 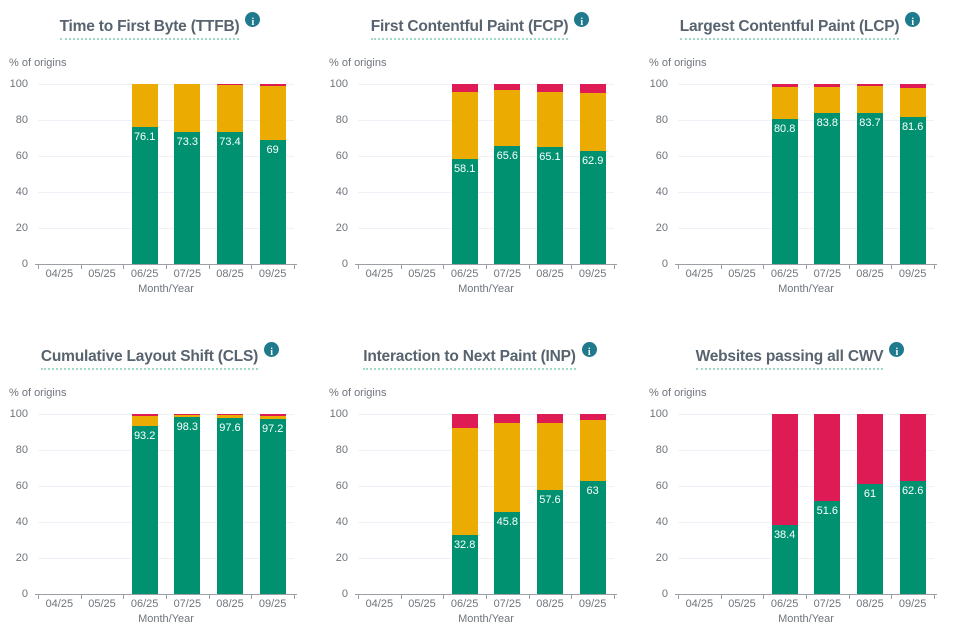 I want to click on y-axis-tick-labels: 0 20 40 60 80 100, so click(x=337, y=174).